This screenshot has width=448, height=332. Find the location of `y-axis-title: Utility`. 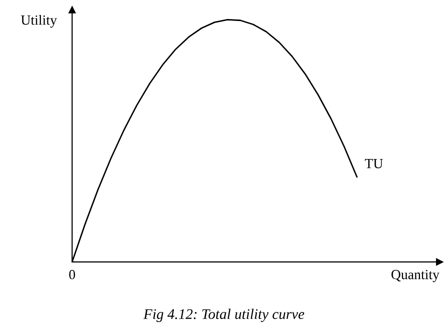

y-axis-title: Utility is located at coordinates (38, 21).